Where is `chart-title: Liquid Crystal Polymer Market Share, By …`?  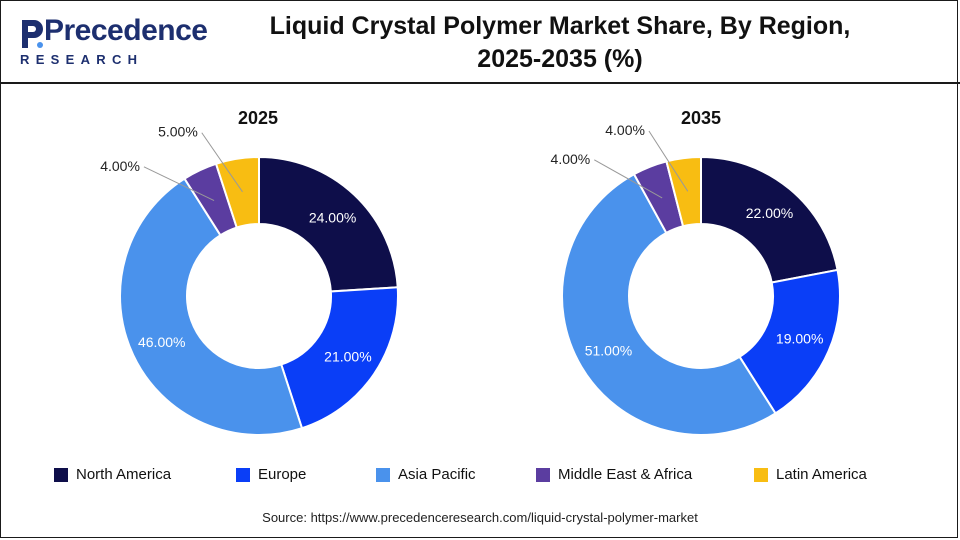 chart-title: Liquid Crystal Polymer Market Share, By … is located at coordinates (560, 43).